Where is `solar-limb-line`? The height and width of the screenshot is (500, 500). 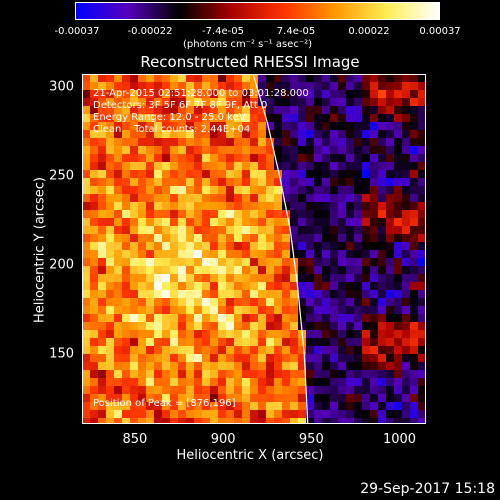
solar-limb-line is located at coordinates (280, 249).